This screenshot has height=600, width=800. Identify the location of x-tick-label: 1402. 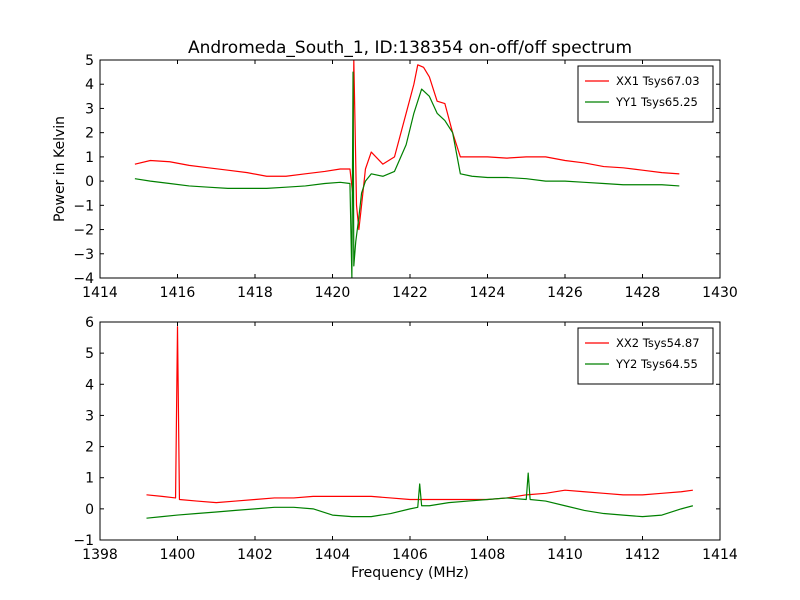
(255, 555).